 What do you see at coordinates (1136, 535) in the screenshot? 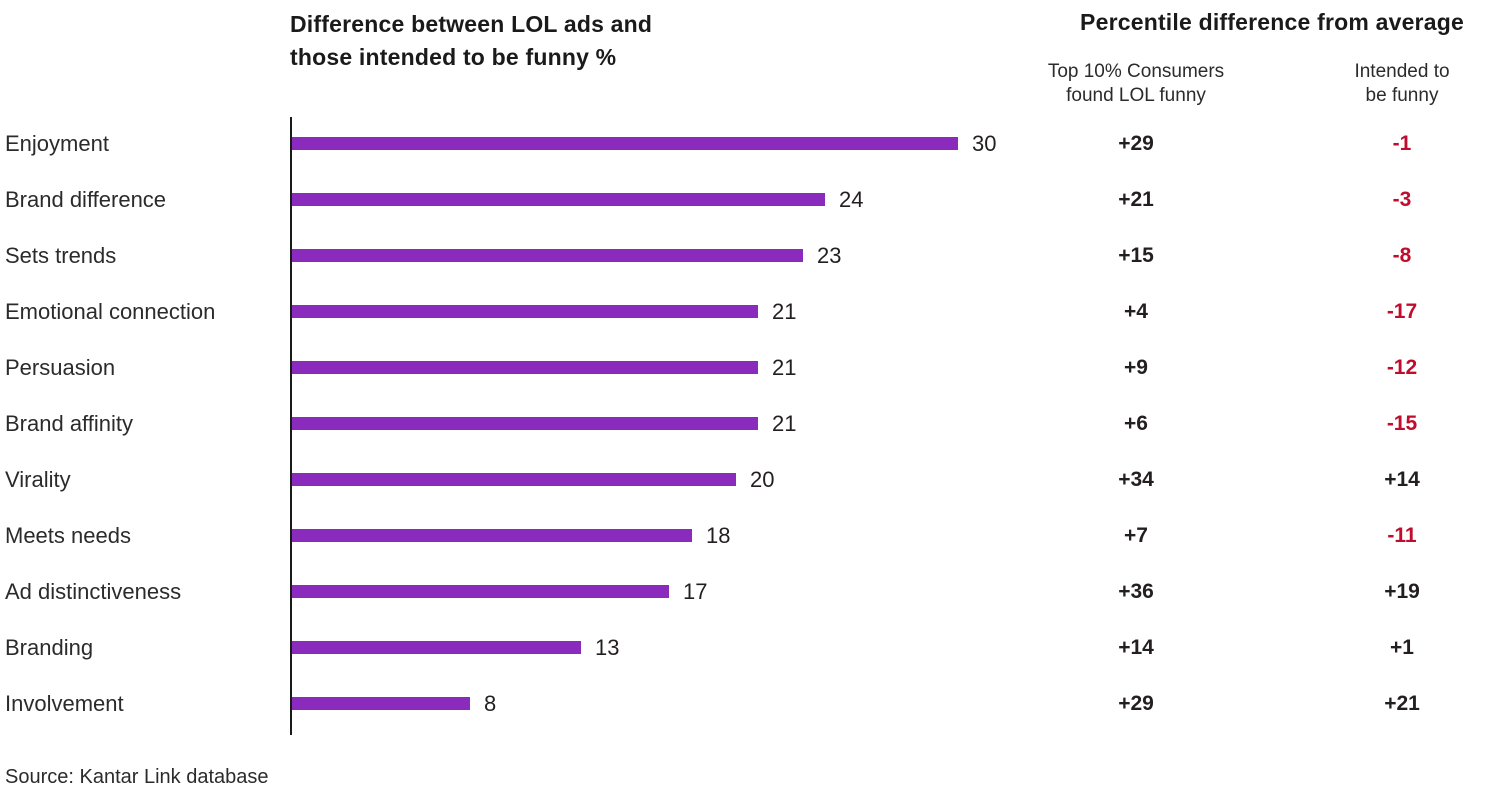
I see `col-top10-value: +7` at bounding box center [1136, 535].